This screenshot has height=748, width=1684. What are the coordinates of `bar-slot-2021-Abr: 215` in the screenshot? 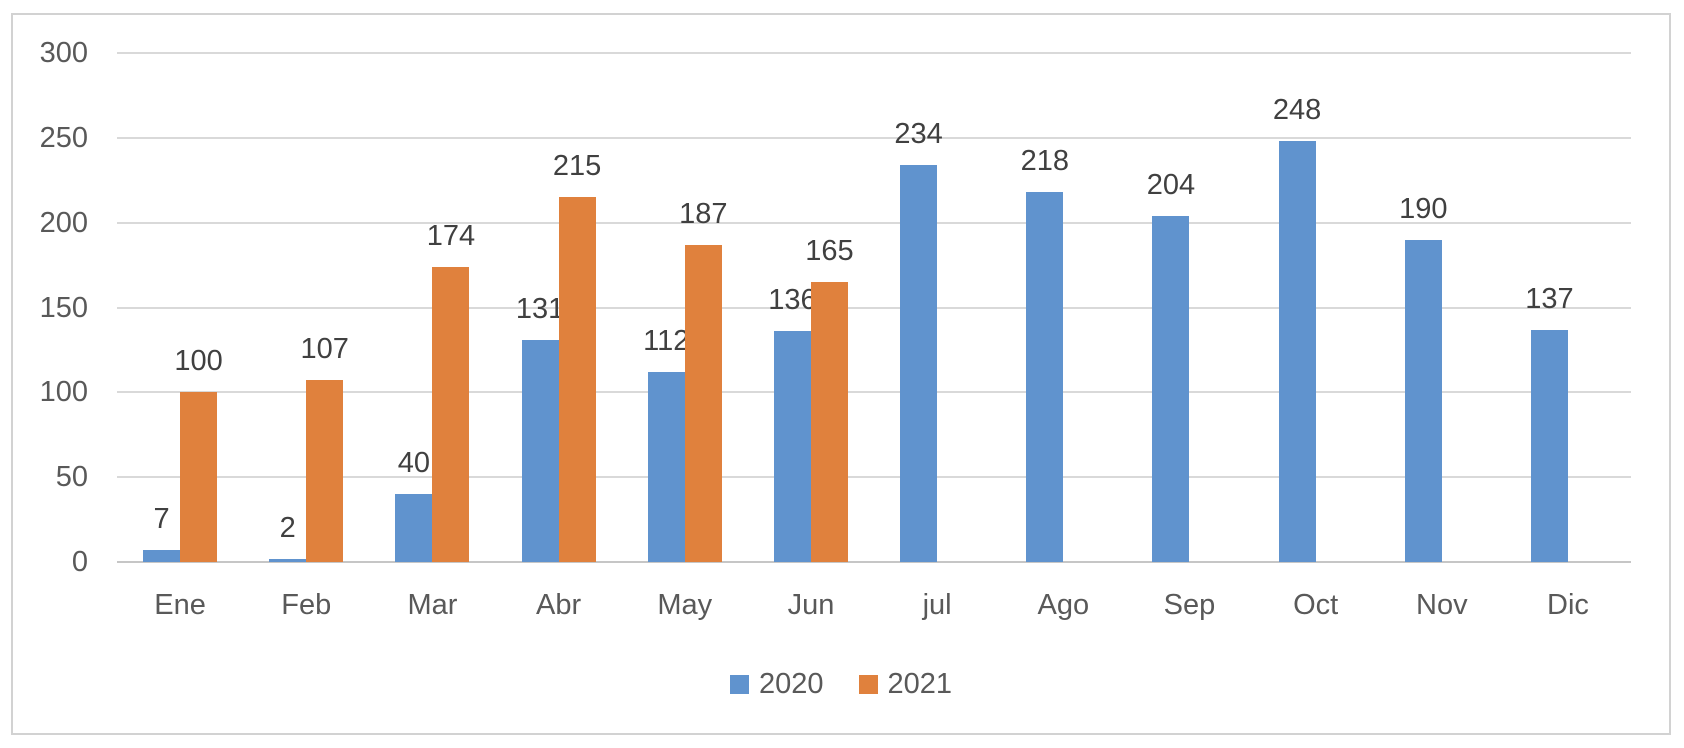 It's located at (577, 307).